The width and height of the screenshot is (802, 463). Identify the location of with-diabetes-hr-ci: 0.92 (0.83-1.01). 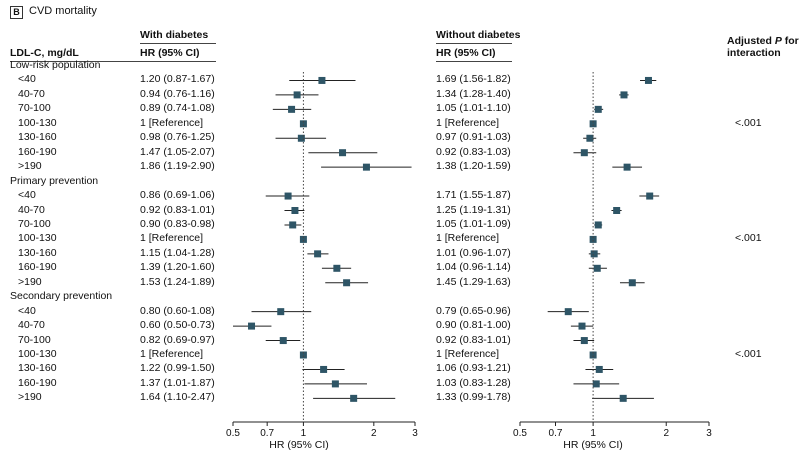
(177, 209).